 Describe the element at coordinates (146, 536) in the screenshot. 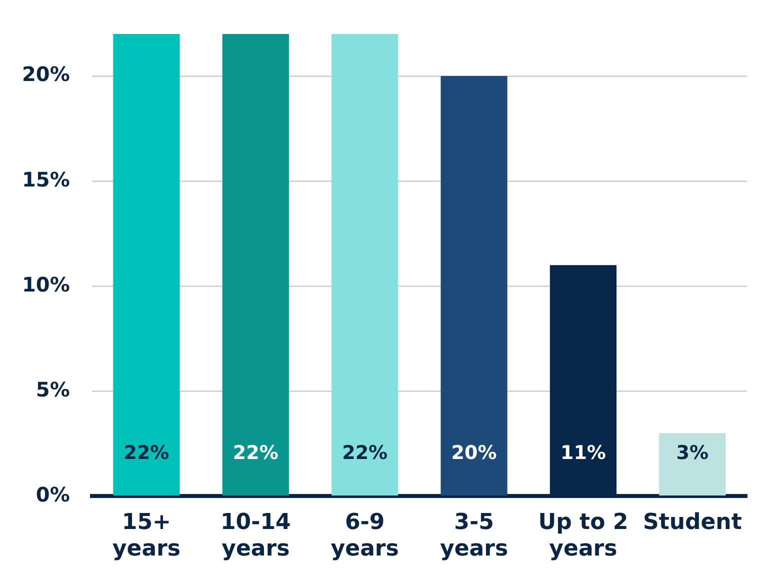

I see `x-tick-label: 15+ years` at that location.